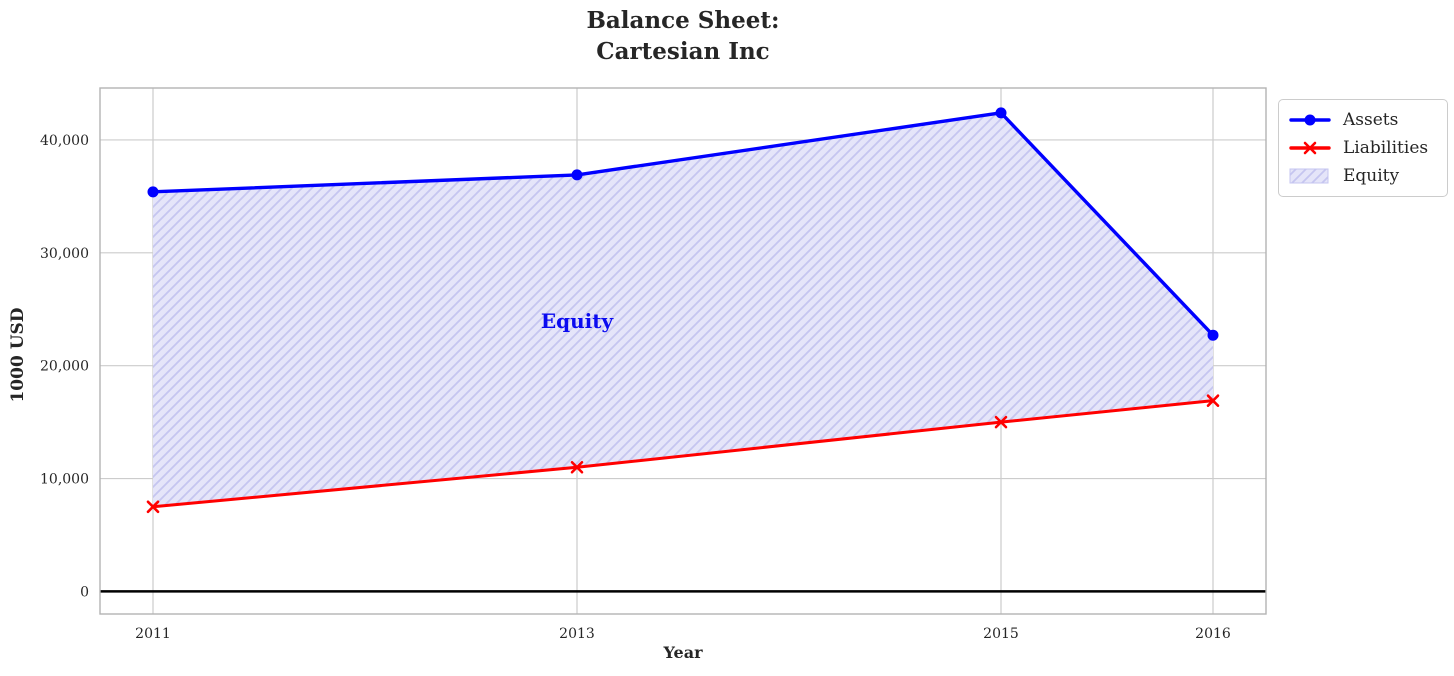 Image resolution: width=1454 pixels, height=676 pixels. What do you see at coordinates (1310, 148) in the screenshot?
I see `legend-liabilities-swatch-icon` at bounding box center [1310, 148].